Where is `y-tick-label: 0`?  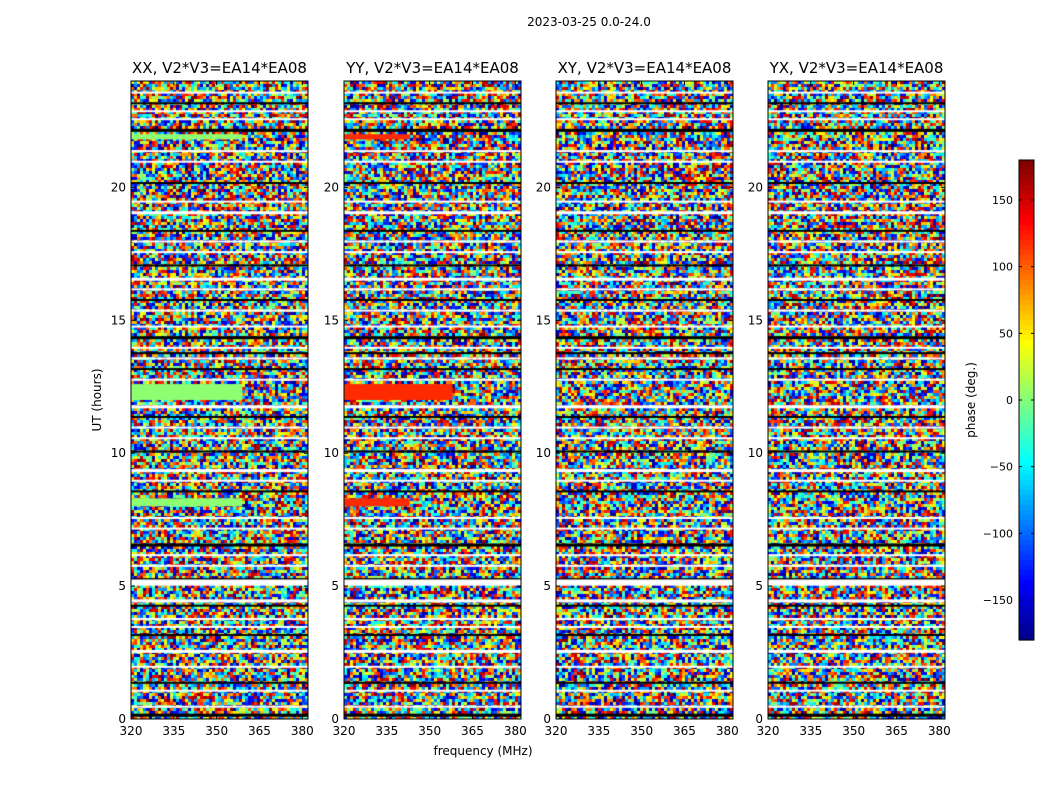
y-tick-label: 0 is located at coordinates (122, 719).